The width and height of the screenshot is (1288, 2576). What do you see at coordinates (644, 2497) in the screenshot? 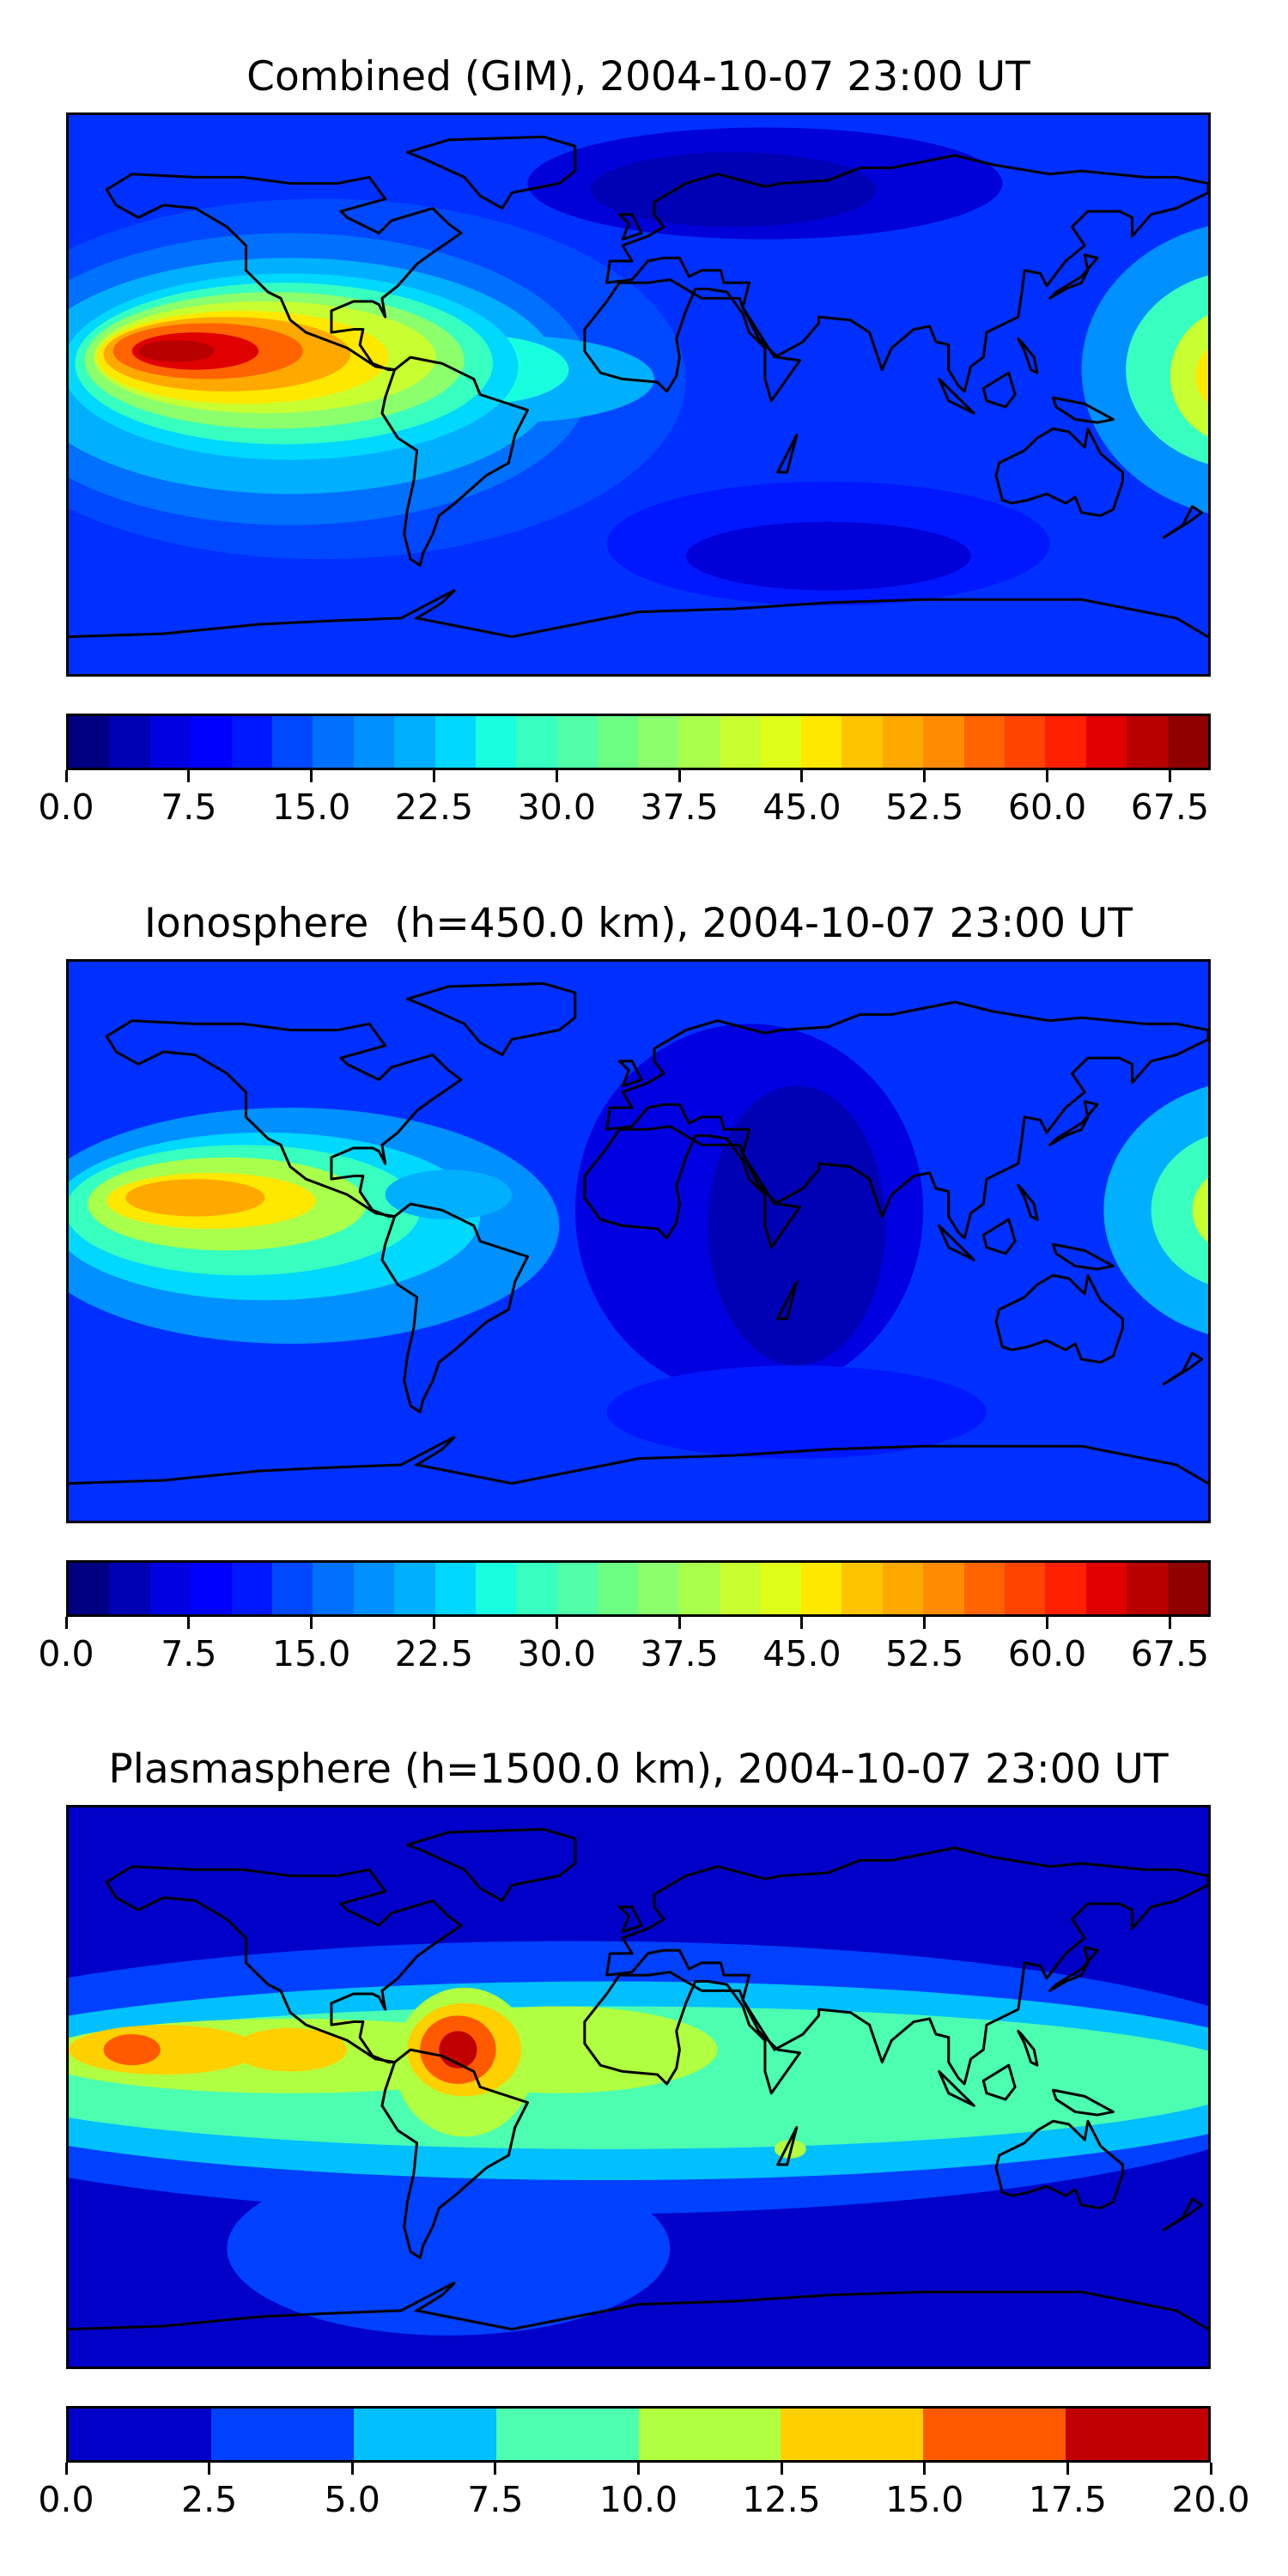
I see `colorbar-ticks: 0.0 2.5 5.0 7.5 10.0 12.5 15.0 17.5 20.0` at bounding box center [644, 2497].